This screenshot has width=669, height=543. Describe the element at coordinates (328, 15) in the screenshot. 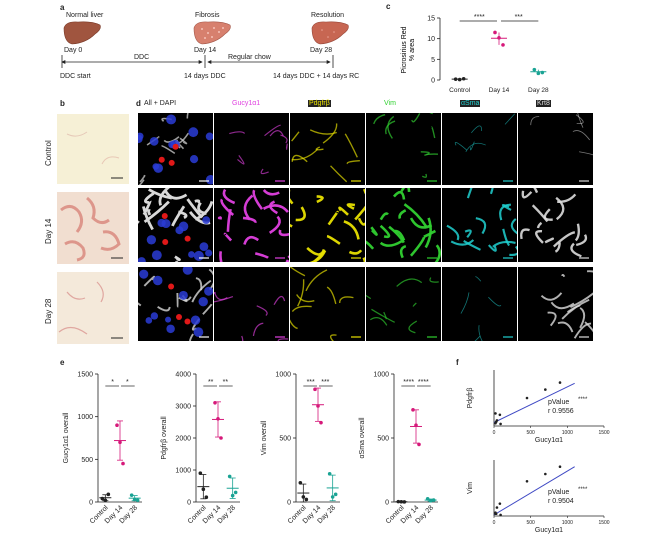

I see `timepoint-3-title: Resolution` at that location.